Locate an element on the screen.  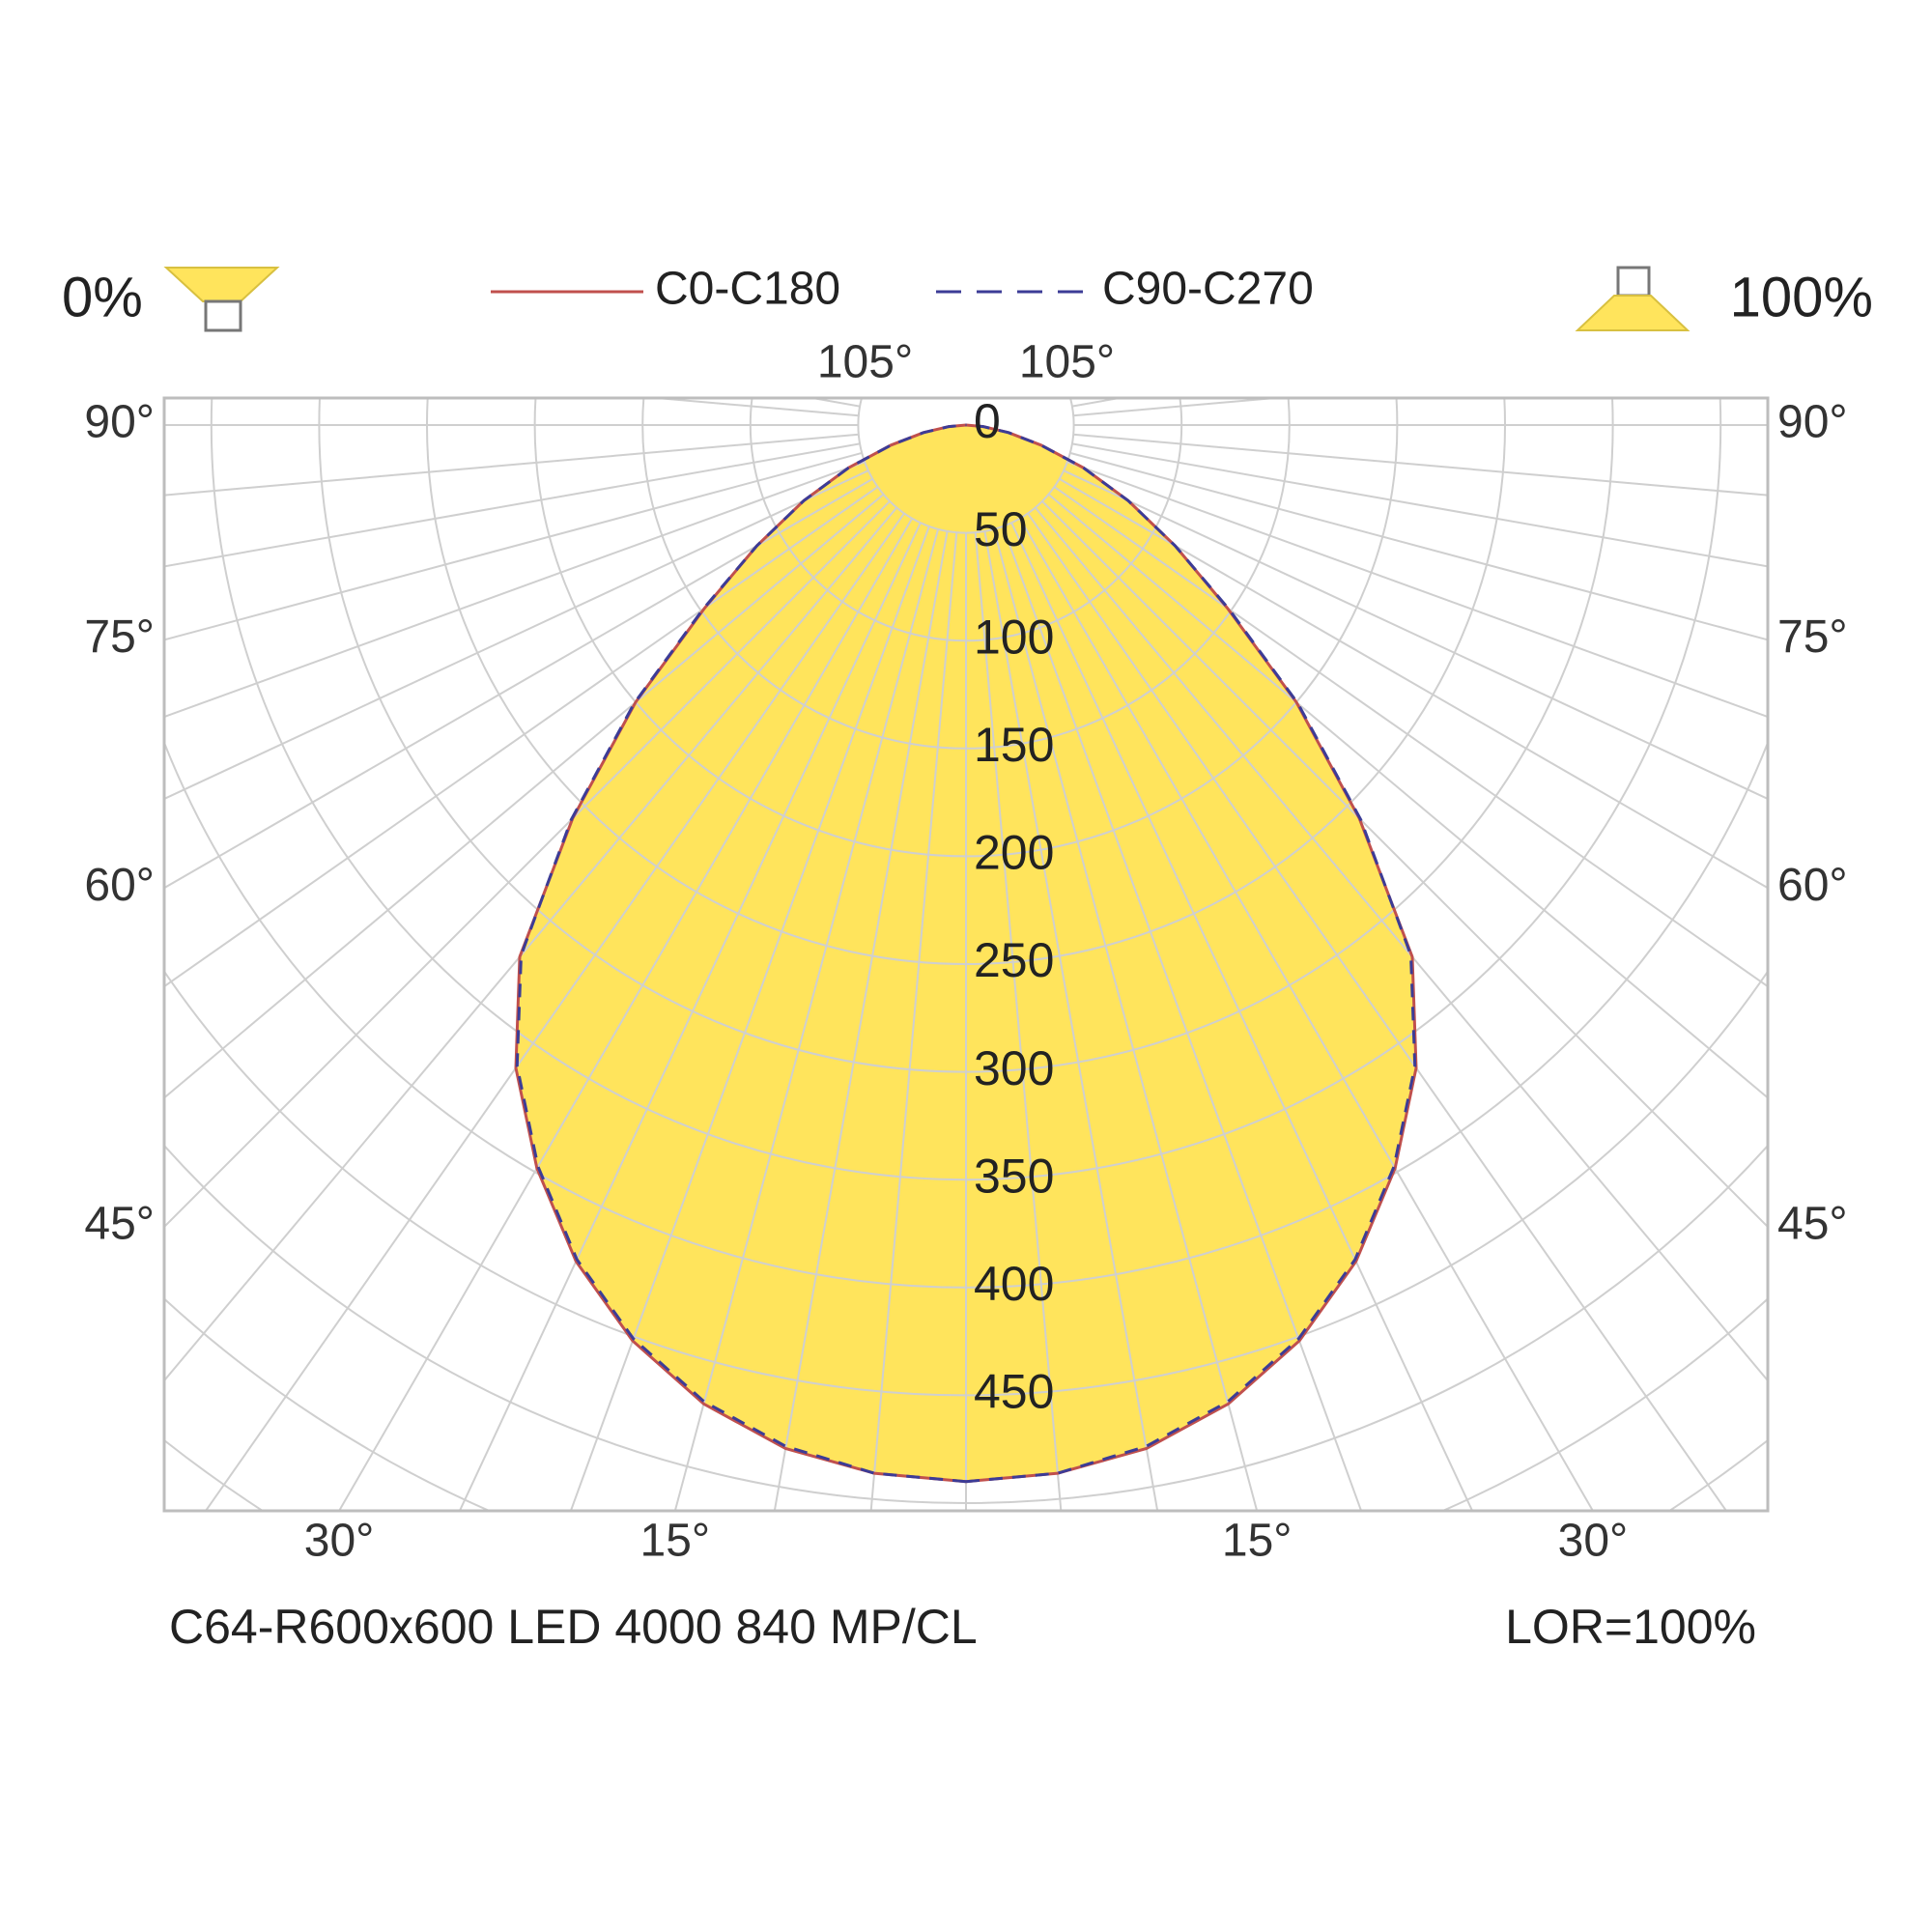
r-tick-label: 100 is located at coordinates (1014, 637).